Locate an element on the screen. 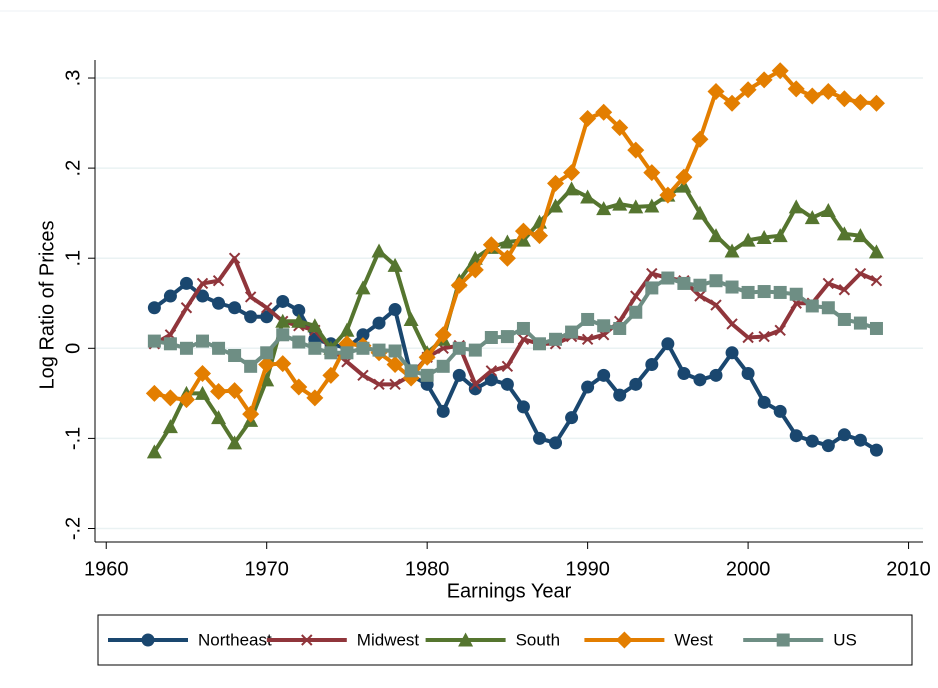 The width and height of the screenshot is (938, 688). y-axis-title: Log Ratio of Prices is located at coordinates (47, 305).